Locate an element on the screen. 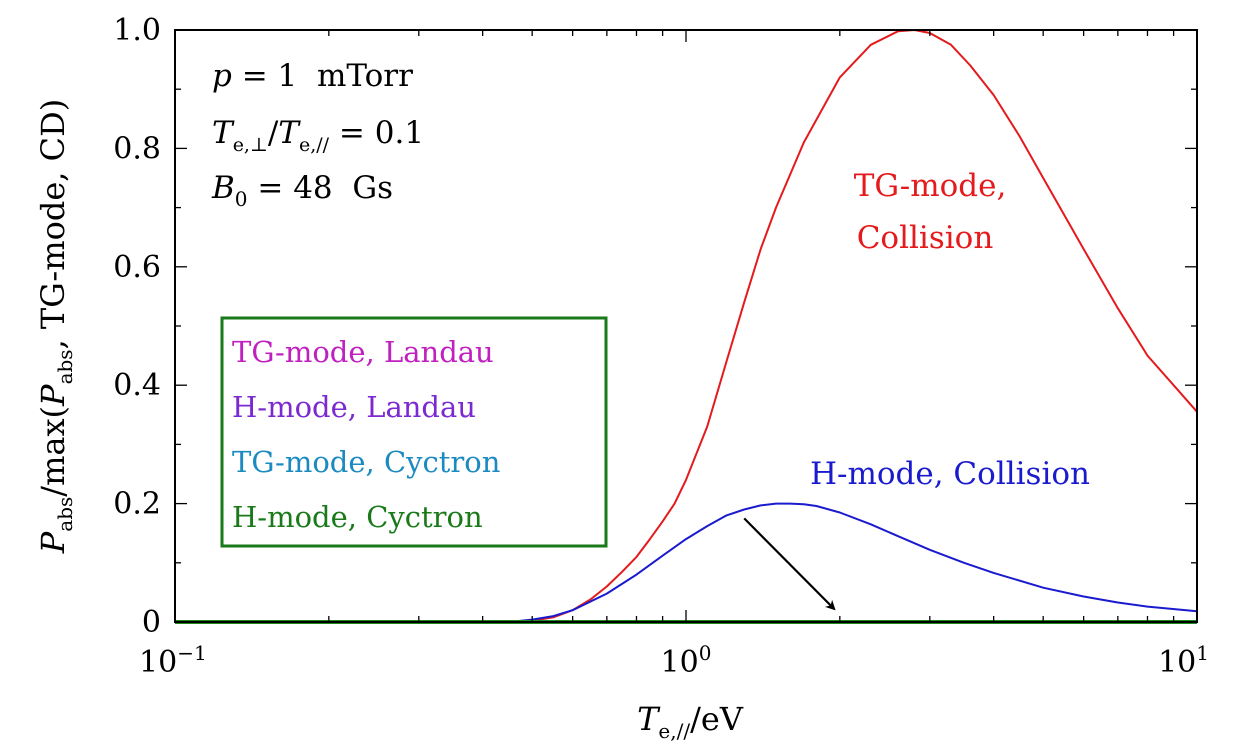 This screenshot has height=756, width=1260. annotation-pressure-eq: = 1 mTorr is located at coordinates (322, 76).